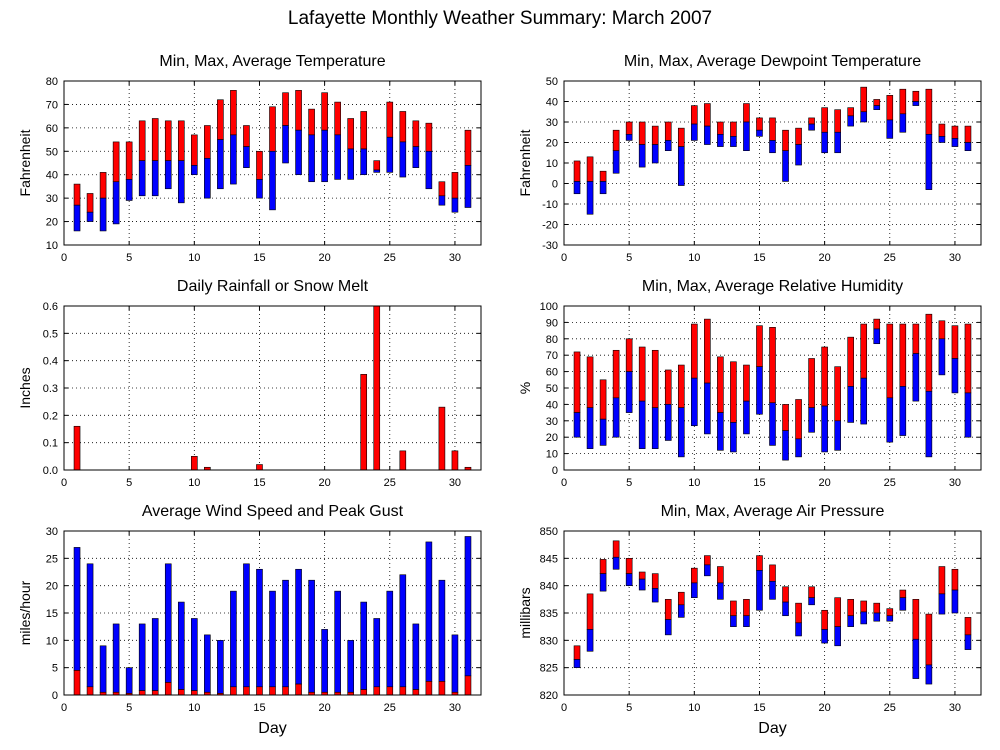 The width and height of the screenshot is (1000, 750). I want to click on y-tick-label: 70, so click(552, 356).